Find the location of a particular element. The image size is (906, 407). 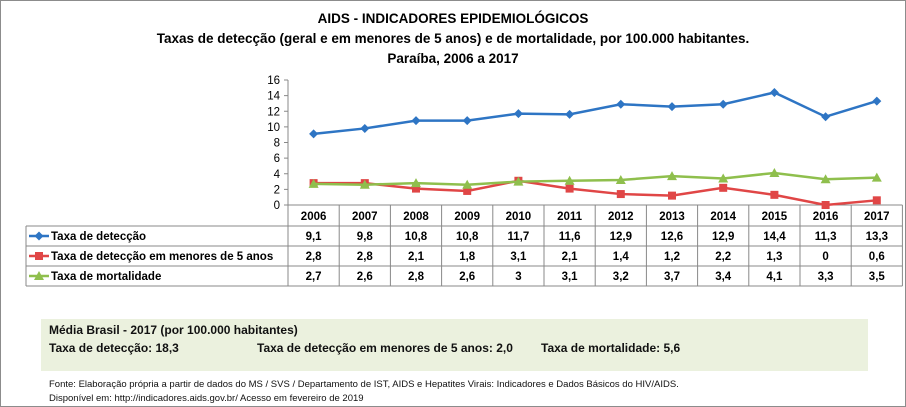

data-label: 3,3 is located at coordinates (826, 277).